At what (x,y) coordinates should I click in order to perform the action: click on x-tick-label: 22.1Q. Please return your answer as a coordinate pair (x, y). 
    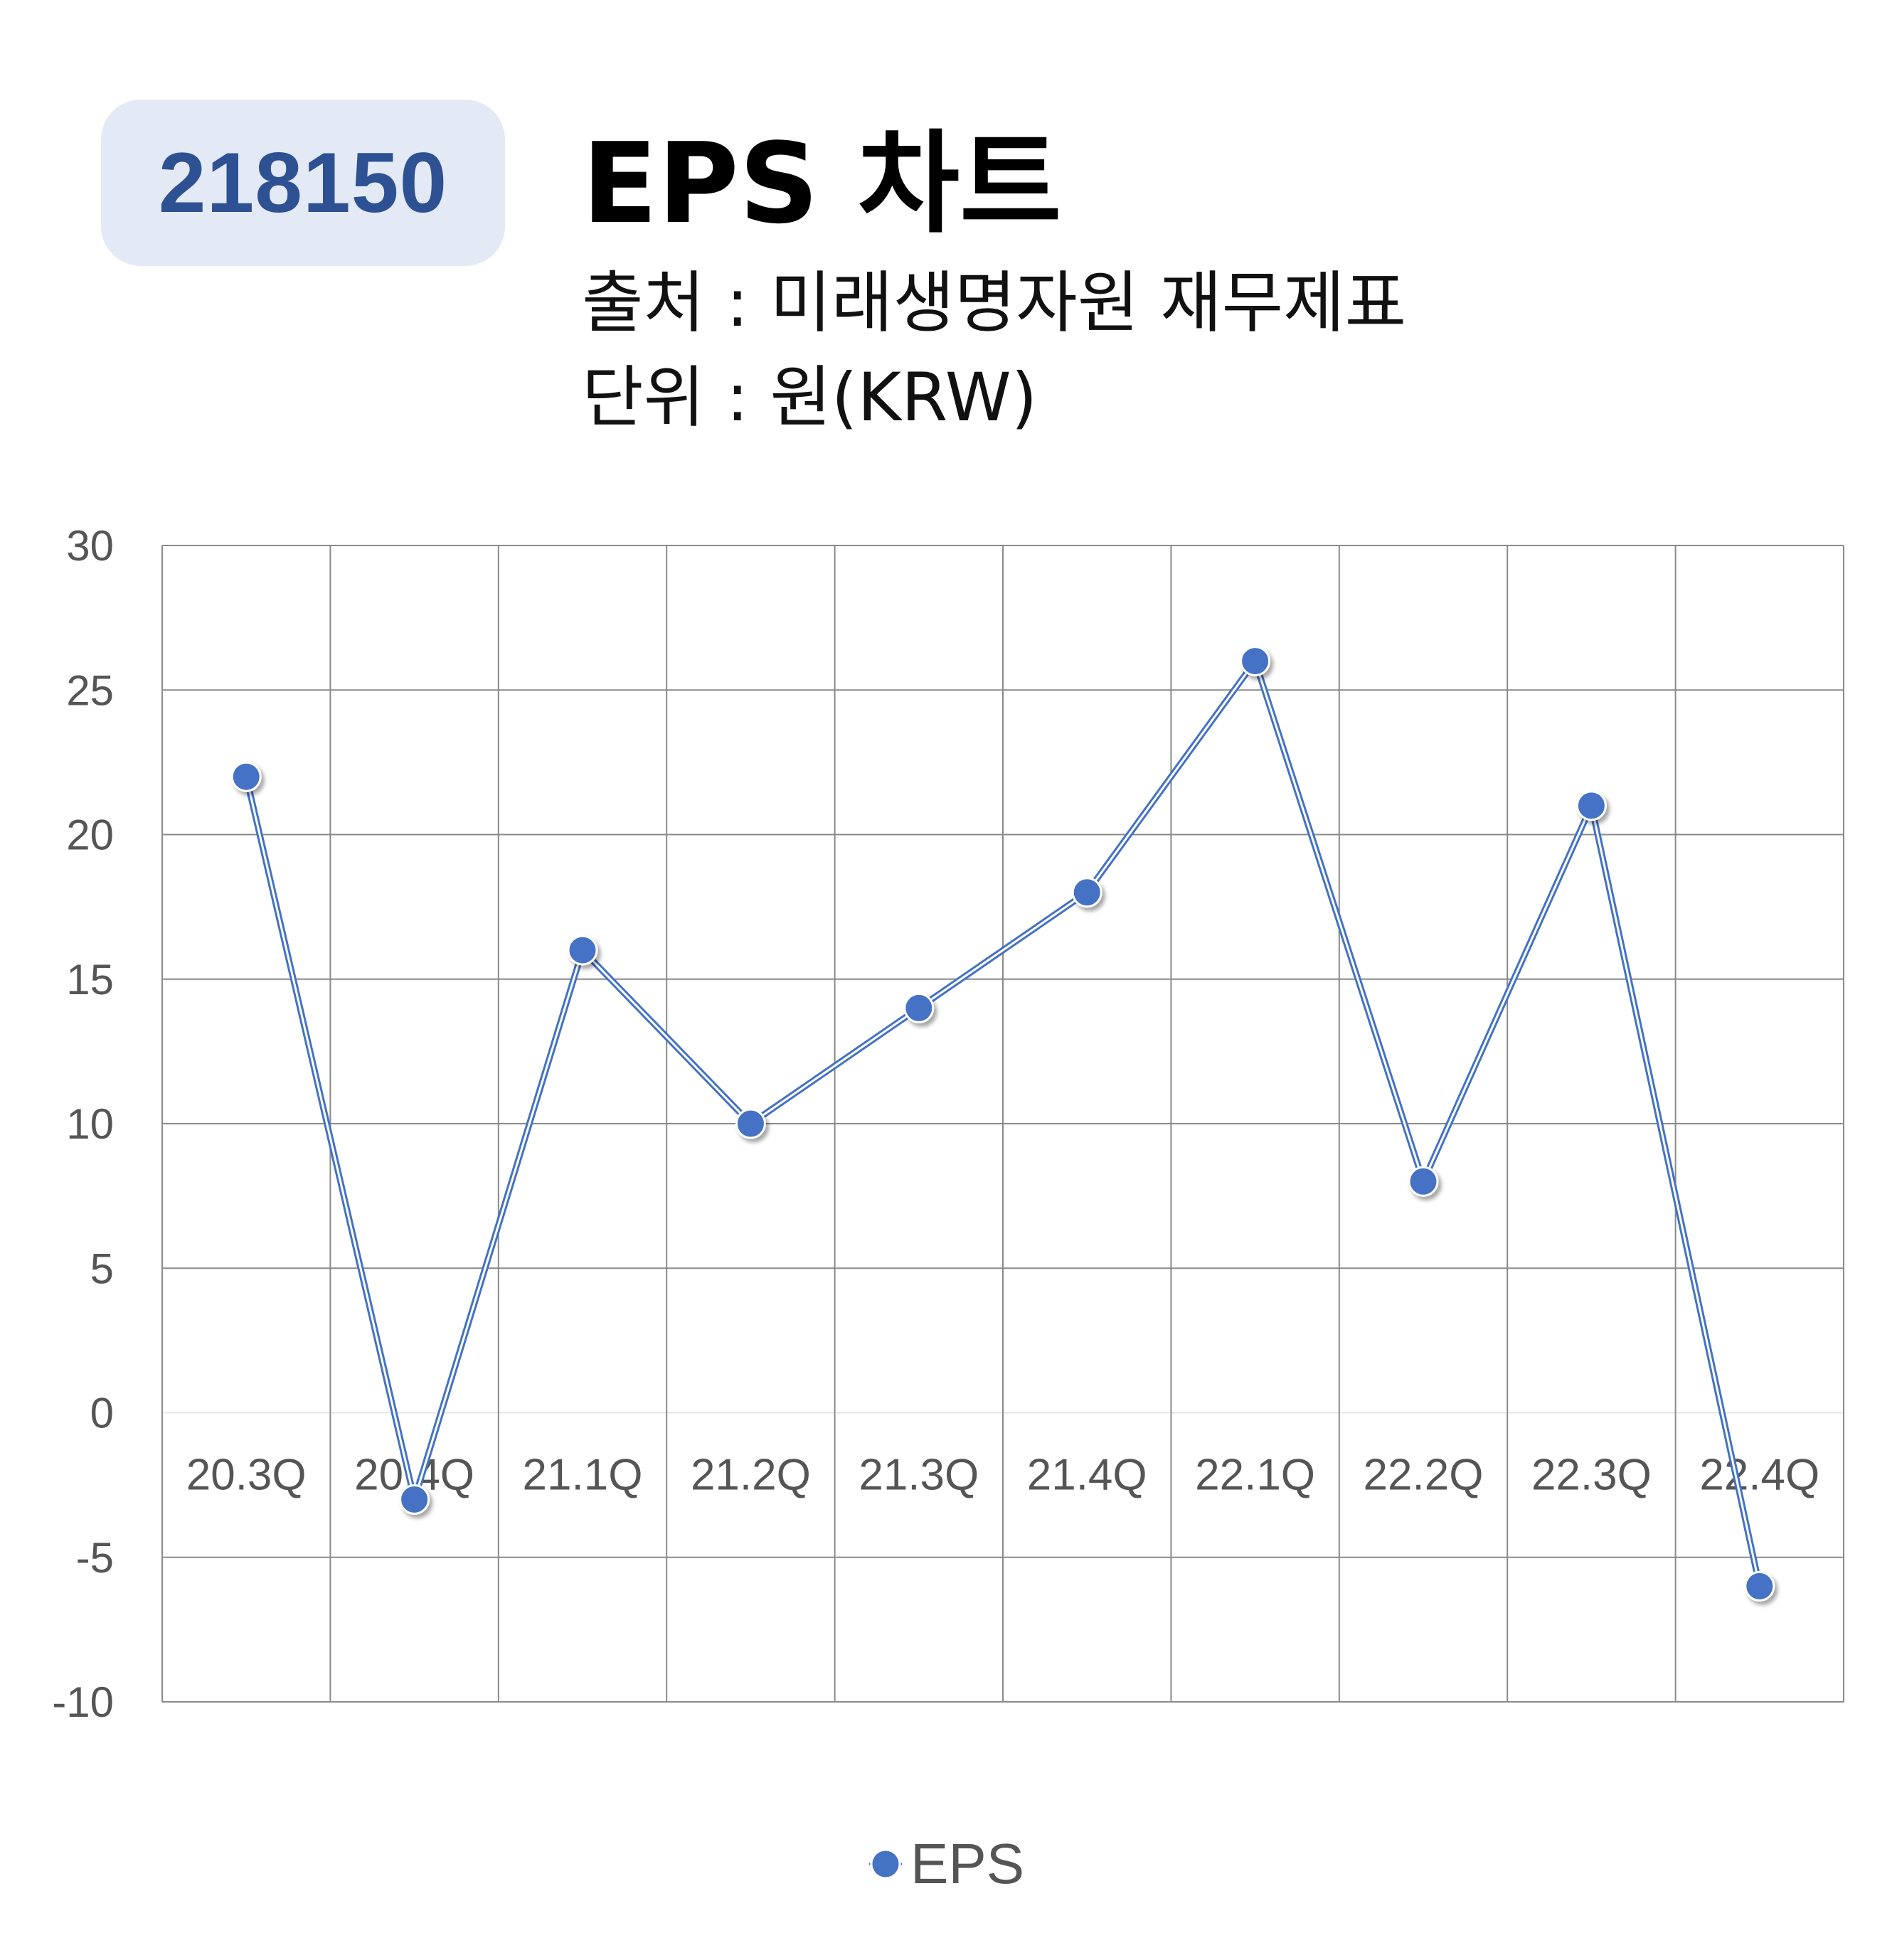
    Looking at the image, I should click on (1255, 1475).